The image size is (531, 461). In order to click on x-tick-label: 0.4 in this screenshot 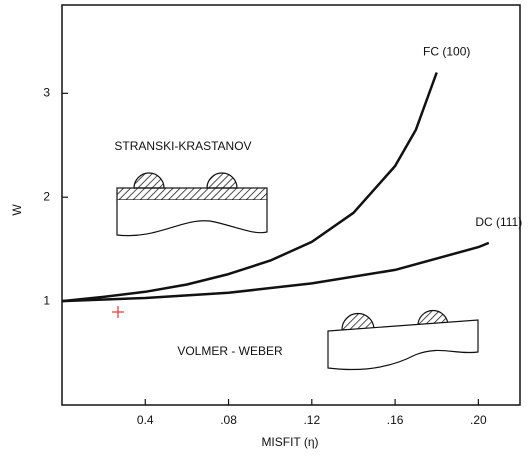, I will do `click(145, 420)`.